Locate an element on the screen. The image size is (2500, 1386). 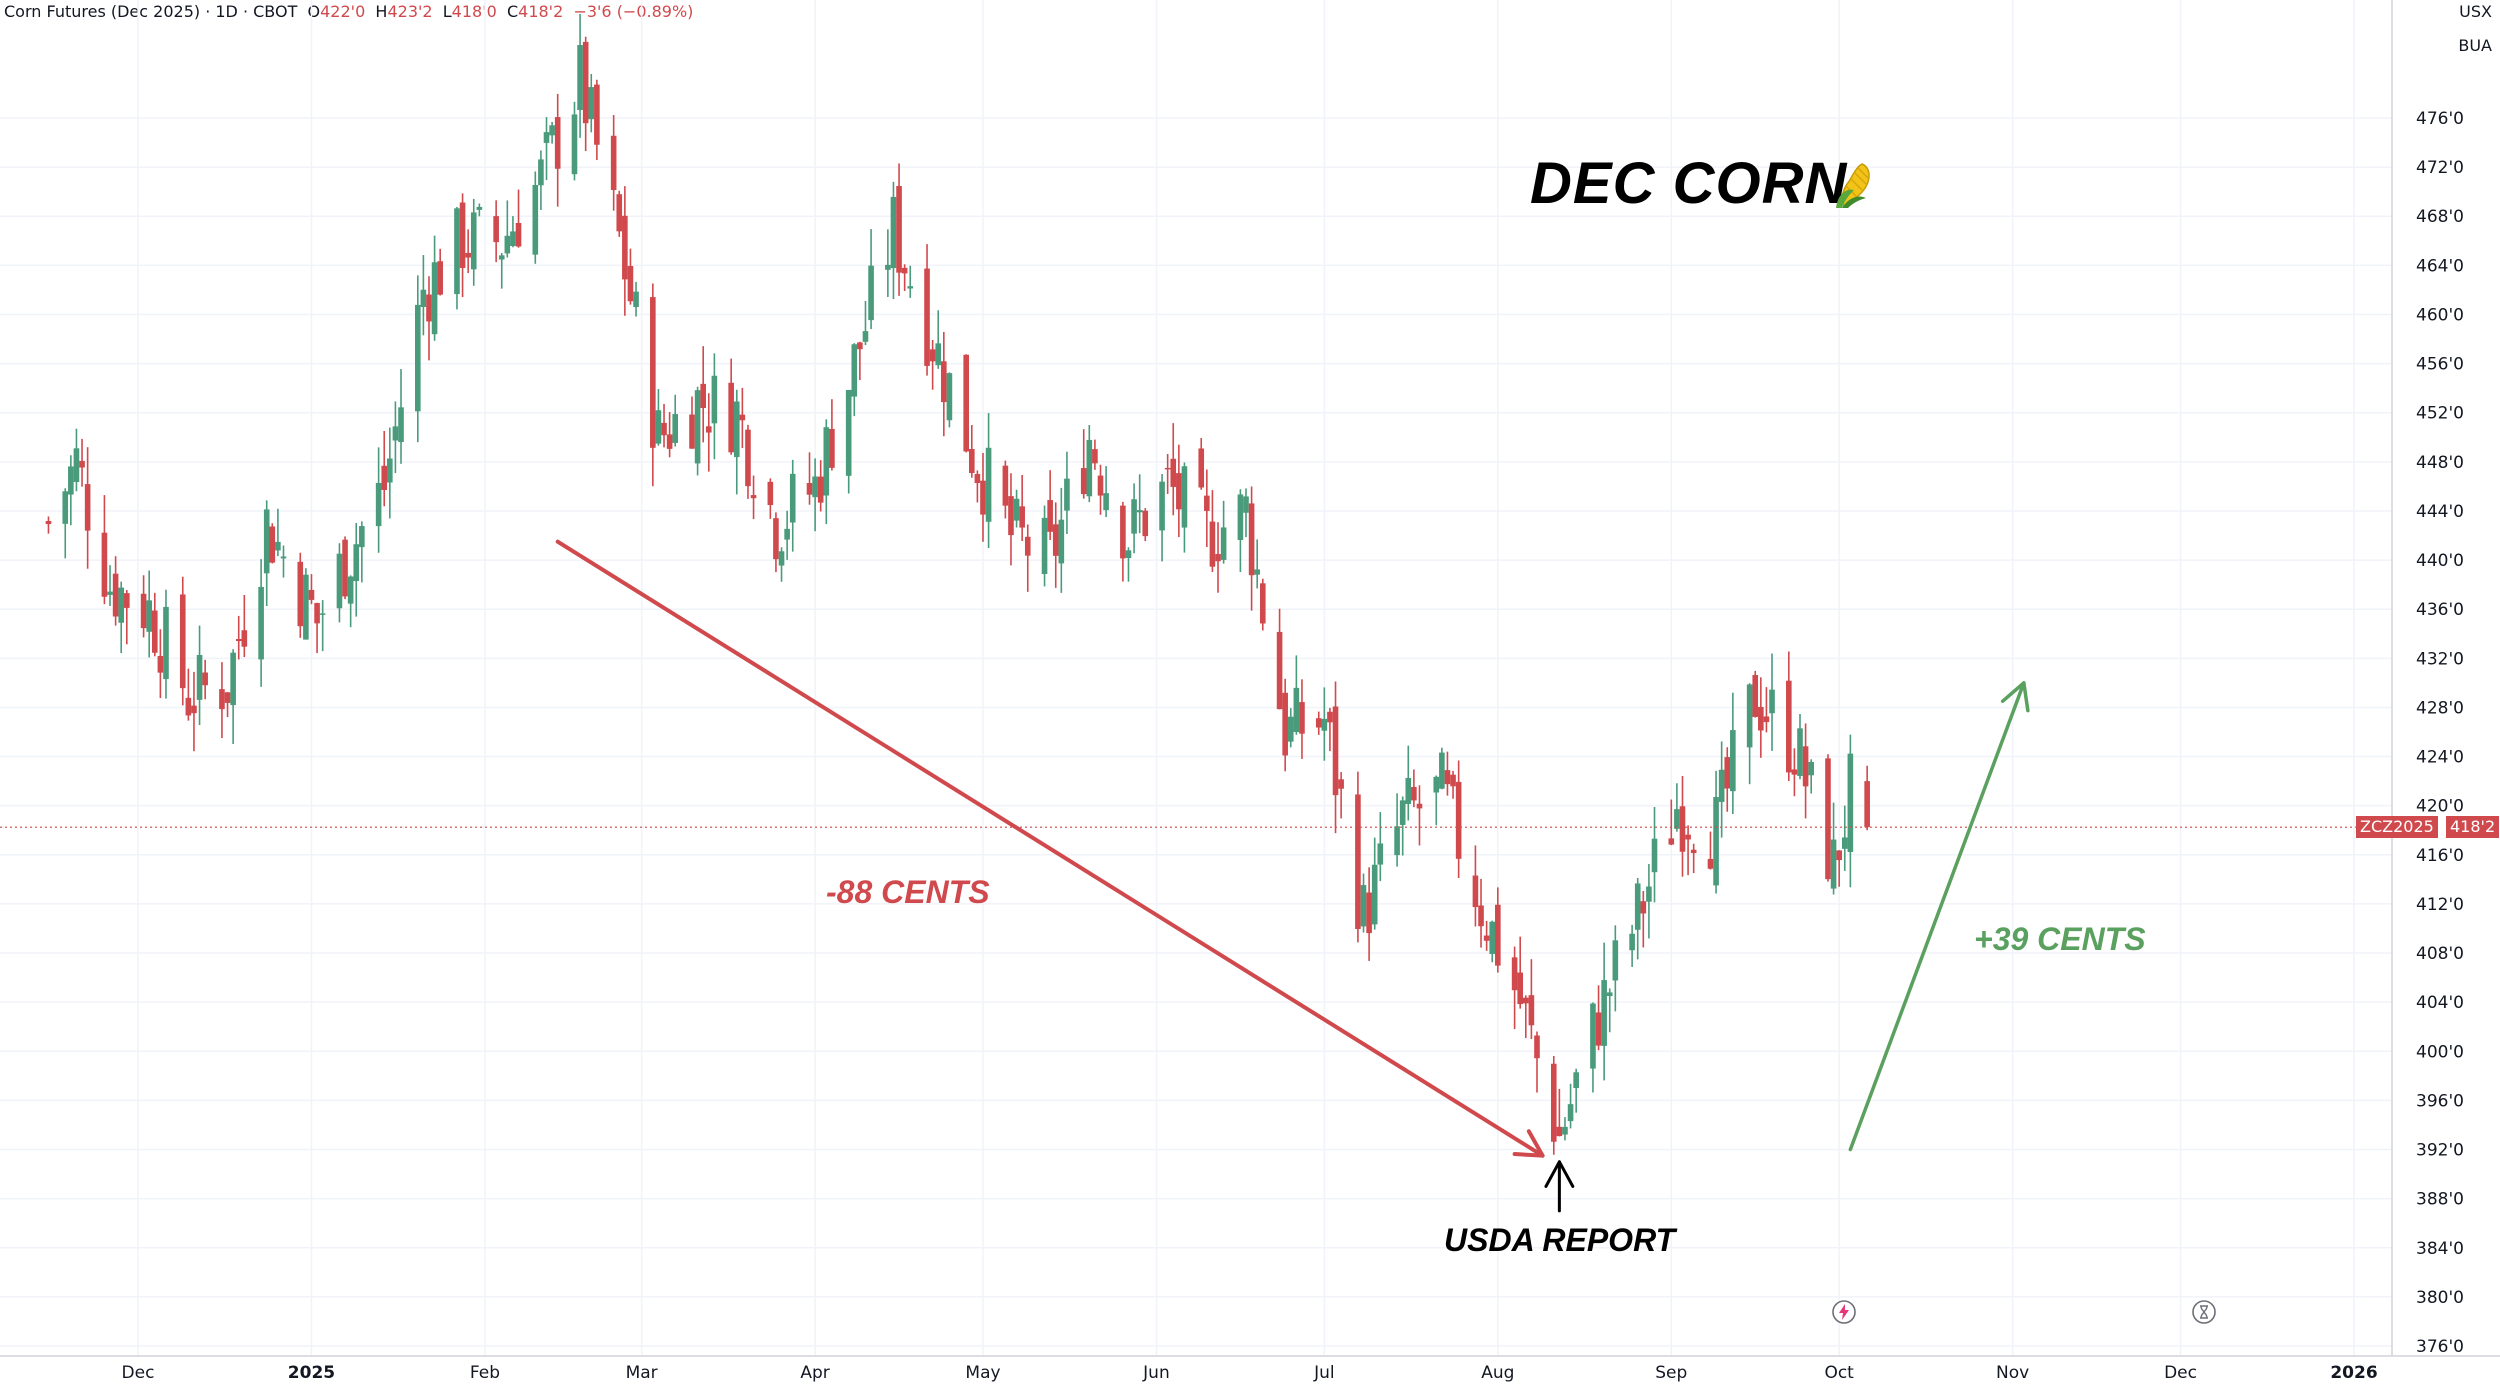
price-tick-label: 424'0 is located at coordinates (2440, 758).